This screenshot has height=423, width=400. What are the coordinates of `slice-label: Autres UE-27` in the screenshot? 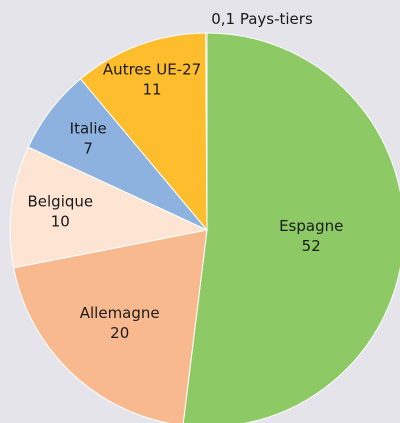 It's located at (152, 70).